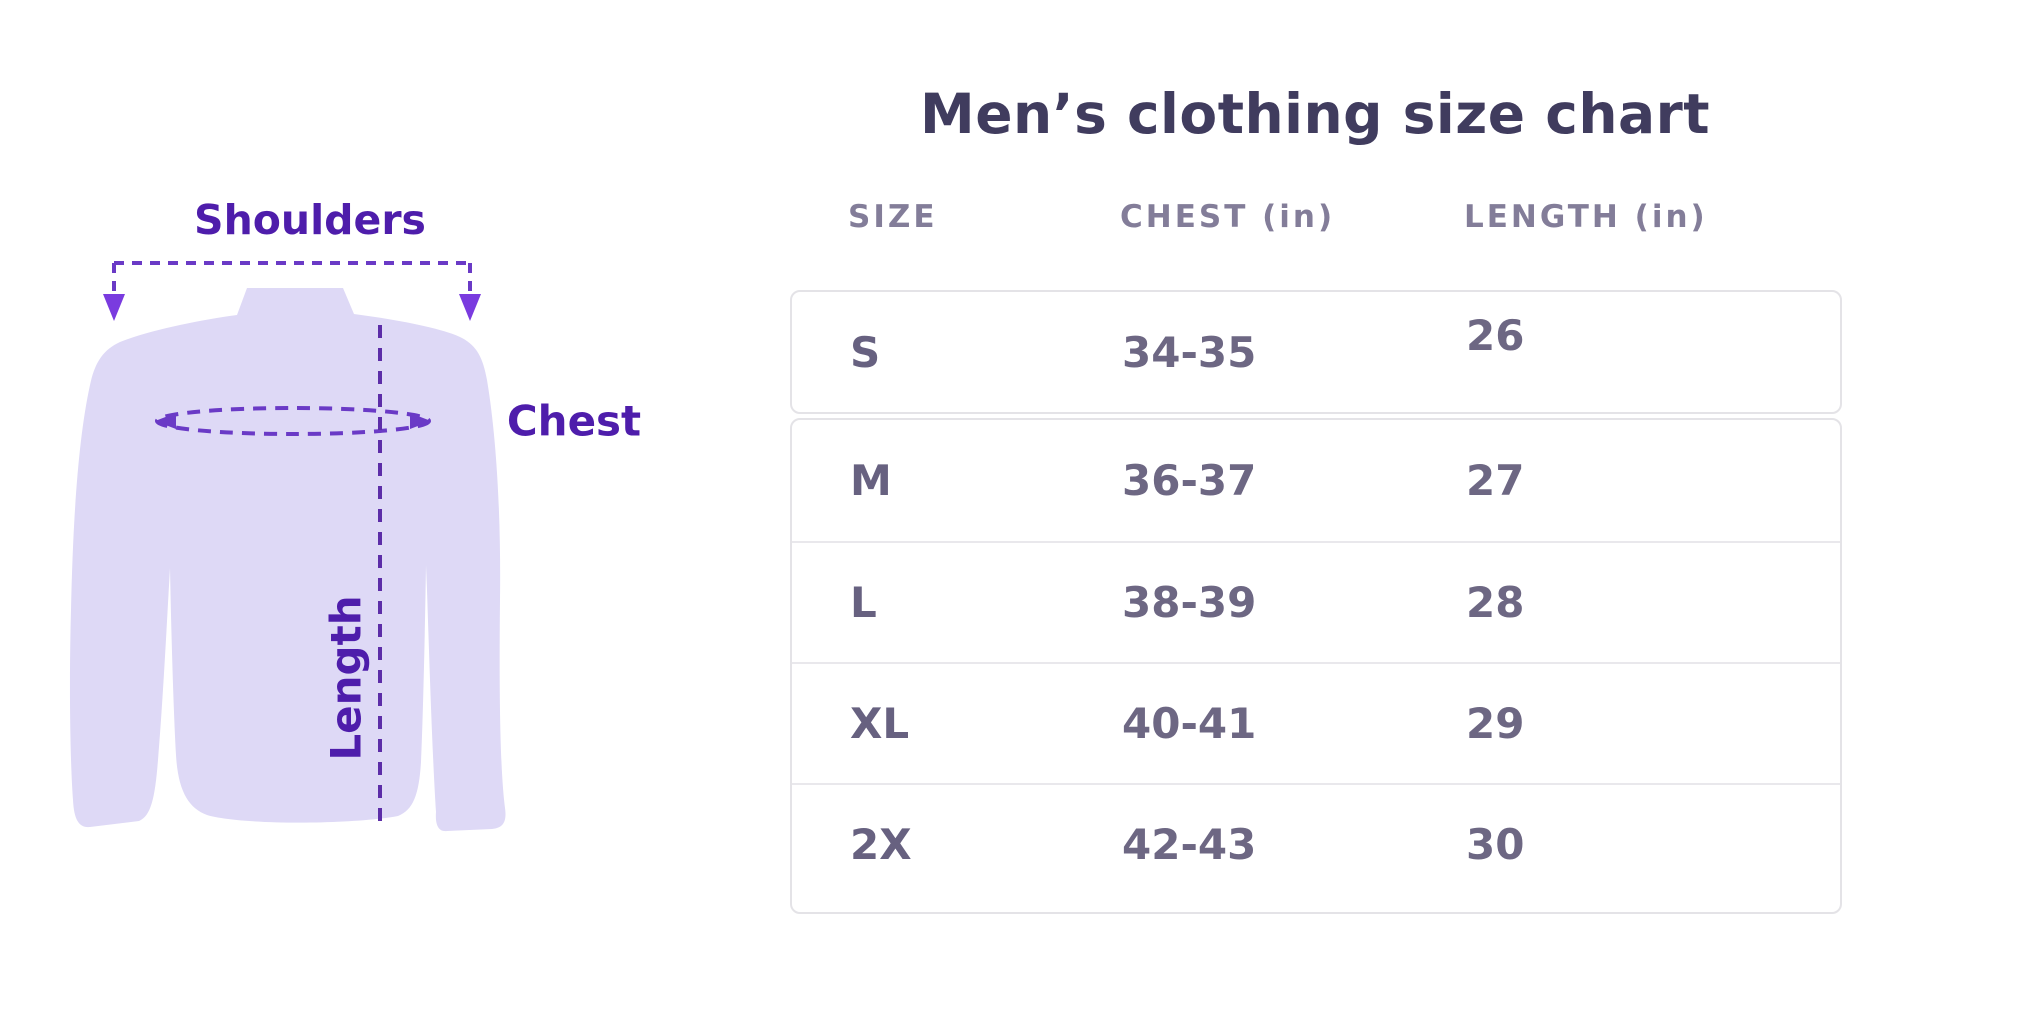 This screenshot has height=1020, width=2032. I want to click on size-cell: L, so click(863, 602).